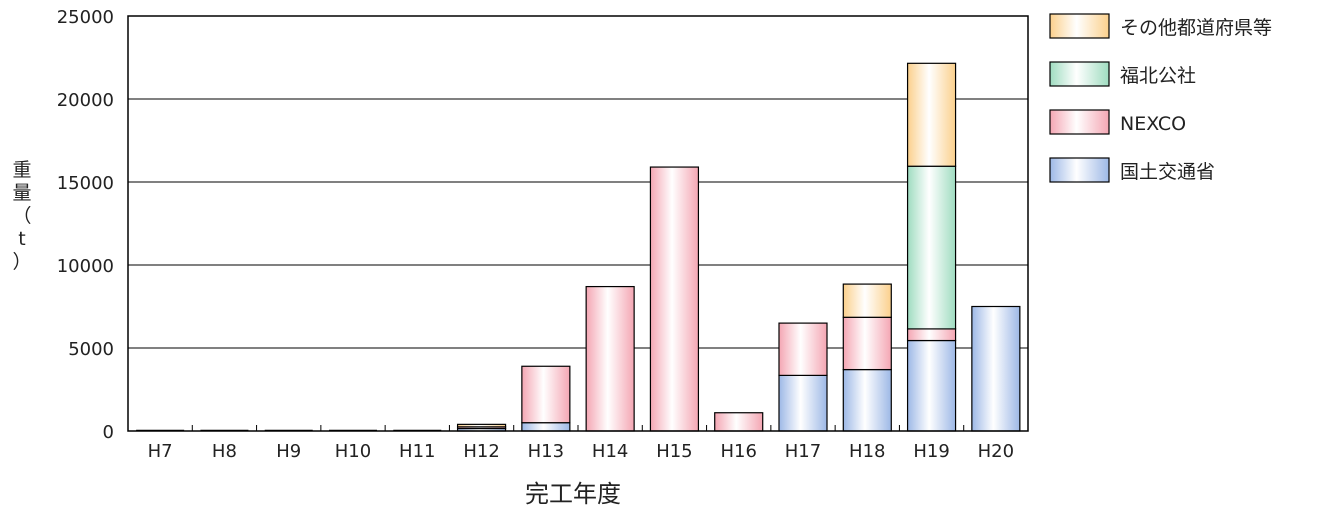 This screenshot has width=1325, height=508. I want to click on x-tick-label: H13, so click(546, 451).